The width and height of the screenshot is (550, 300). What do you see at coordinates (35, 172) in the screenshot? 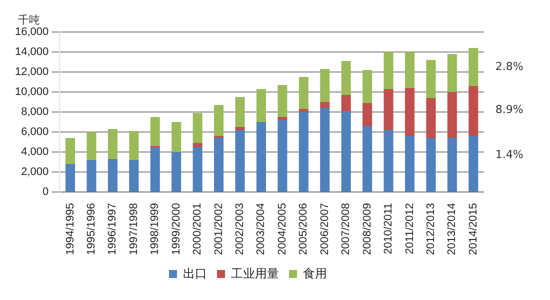
I see `y-tick-label: 2,000` at bounding box center [35, 172].